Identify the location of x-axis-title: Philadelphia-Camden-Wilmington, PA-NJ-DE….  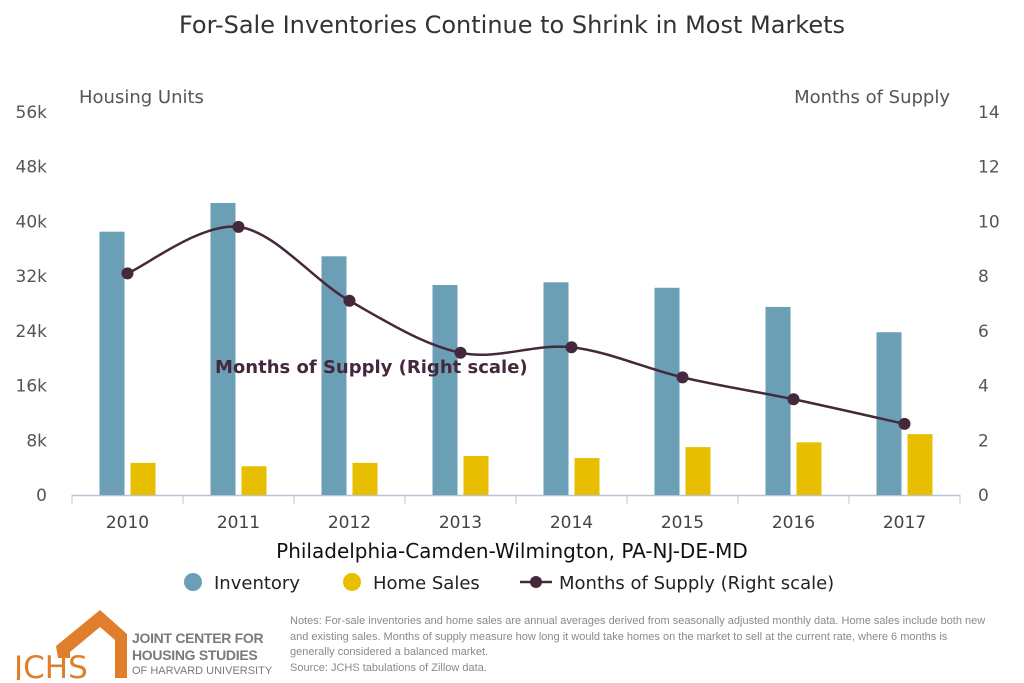
(512, 551).